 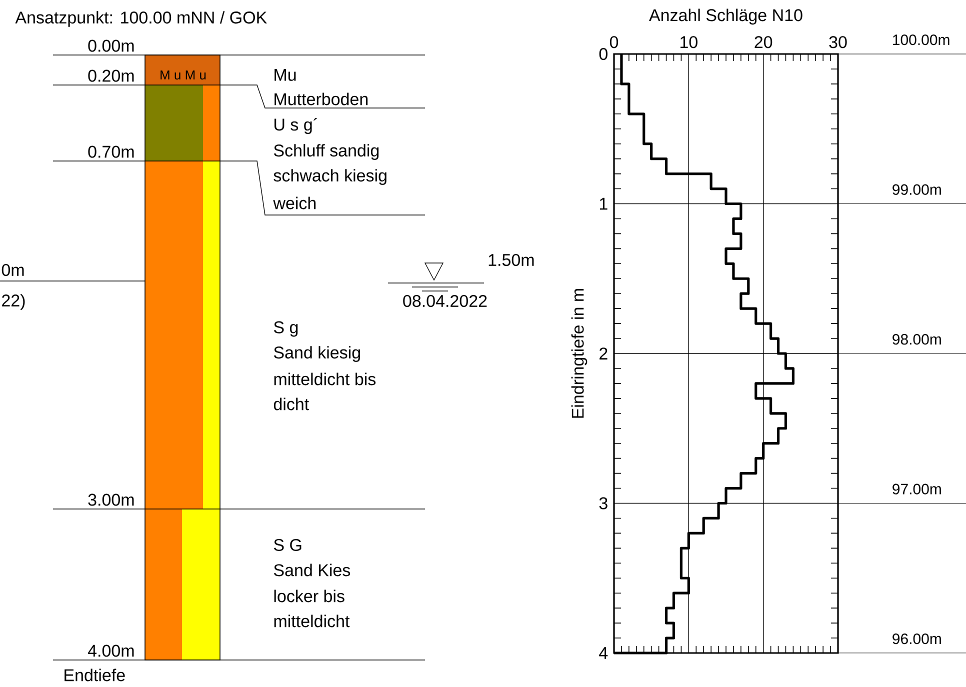 What do you see at coordinates (309, 596) in the screenshot?
I see `text: locker bis` at bounding box center [309, 596].